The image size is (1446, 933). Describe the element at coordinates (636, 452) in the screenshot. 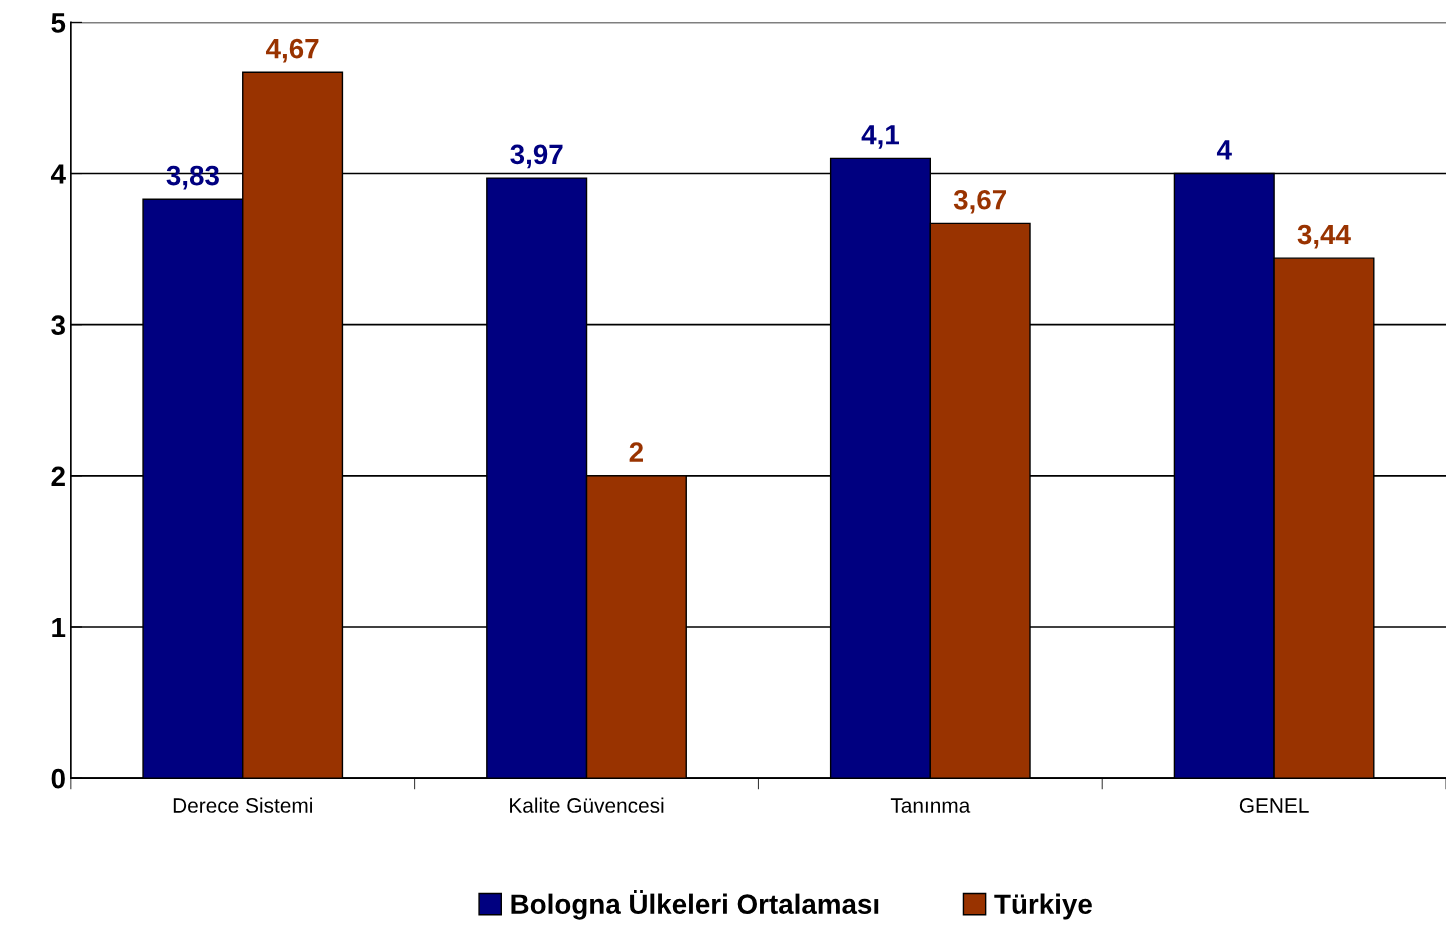

I see `data-label: 2` at that location.